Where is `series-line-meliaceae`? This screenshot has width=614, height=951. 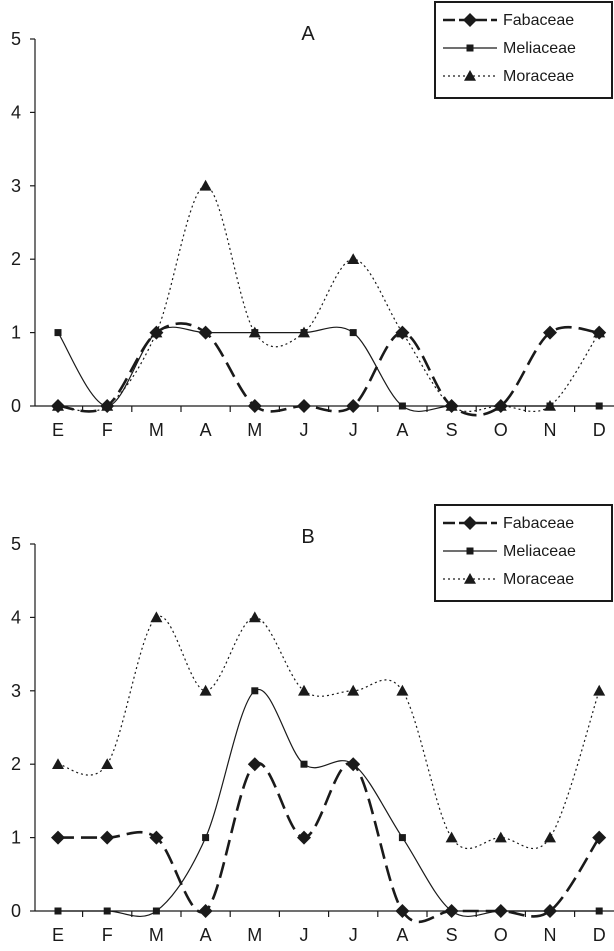 series-line-meliaceae is located at coordinates (328, 369).